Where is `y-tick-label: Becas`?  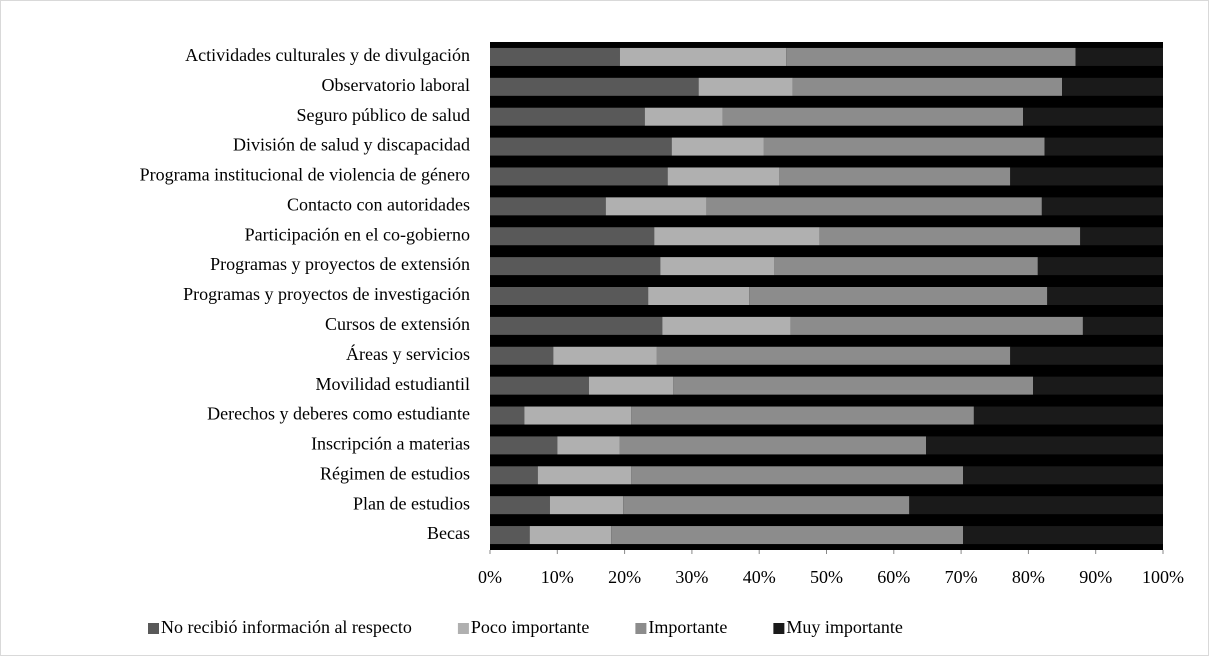 y-tick-label: Becas is located at coordinates (448, 533).